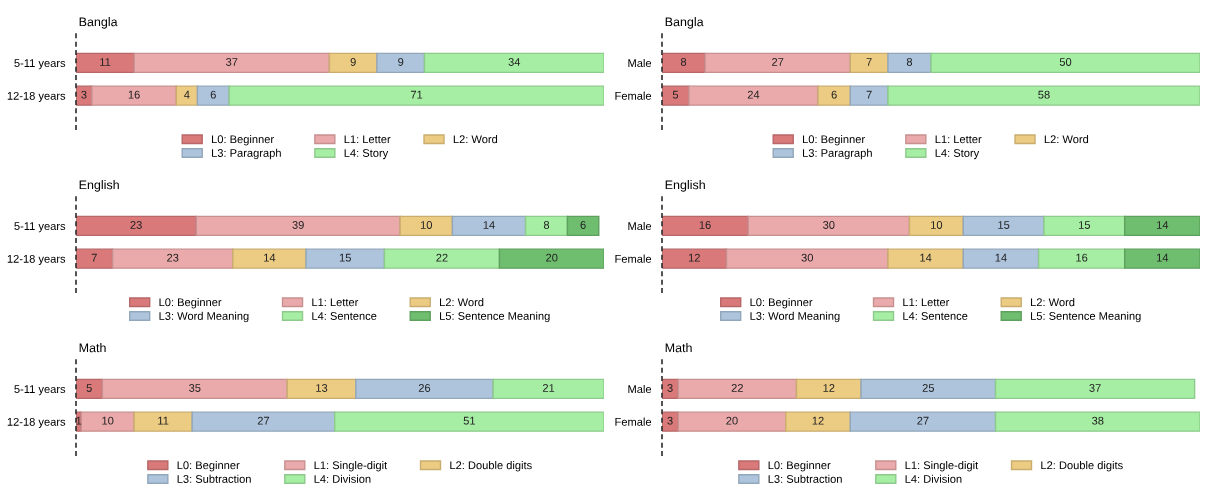 The height and width of the screenshot is (497, 1213). I want to click on data-label: 58, so click(1044, 94).